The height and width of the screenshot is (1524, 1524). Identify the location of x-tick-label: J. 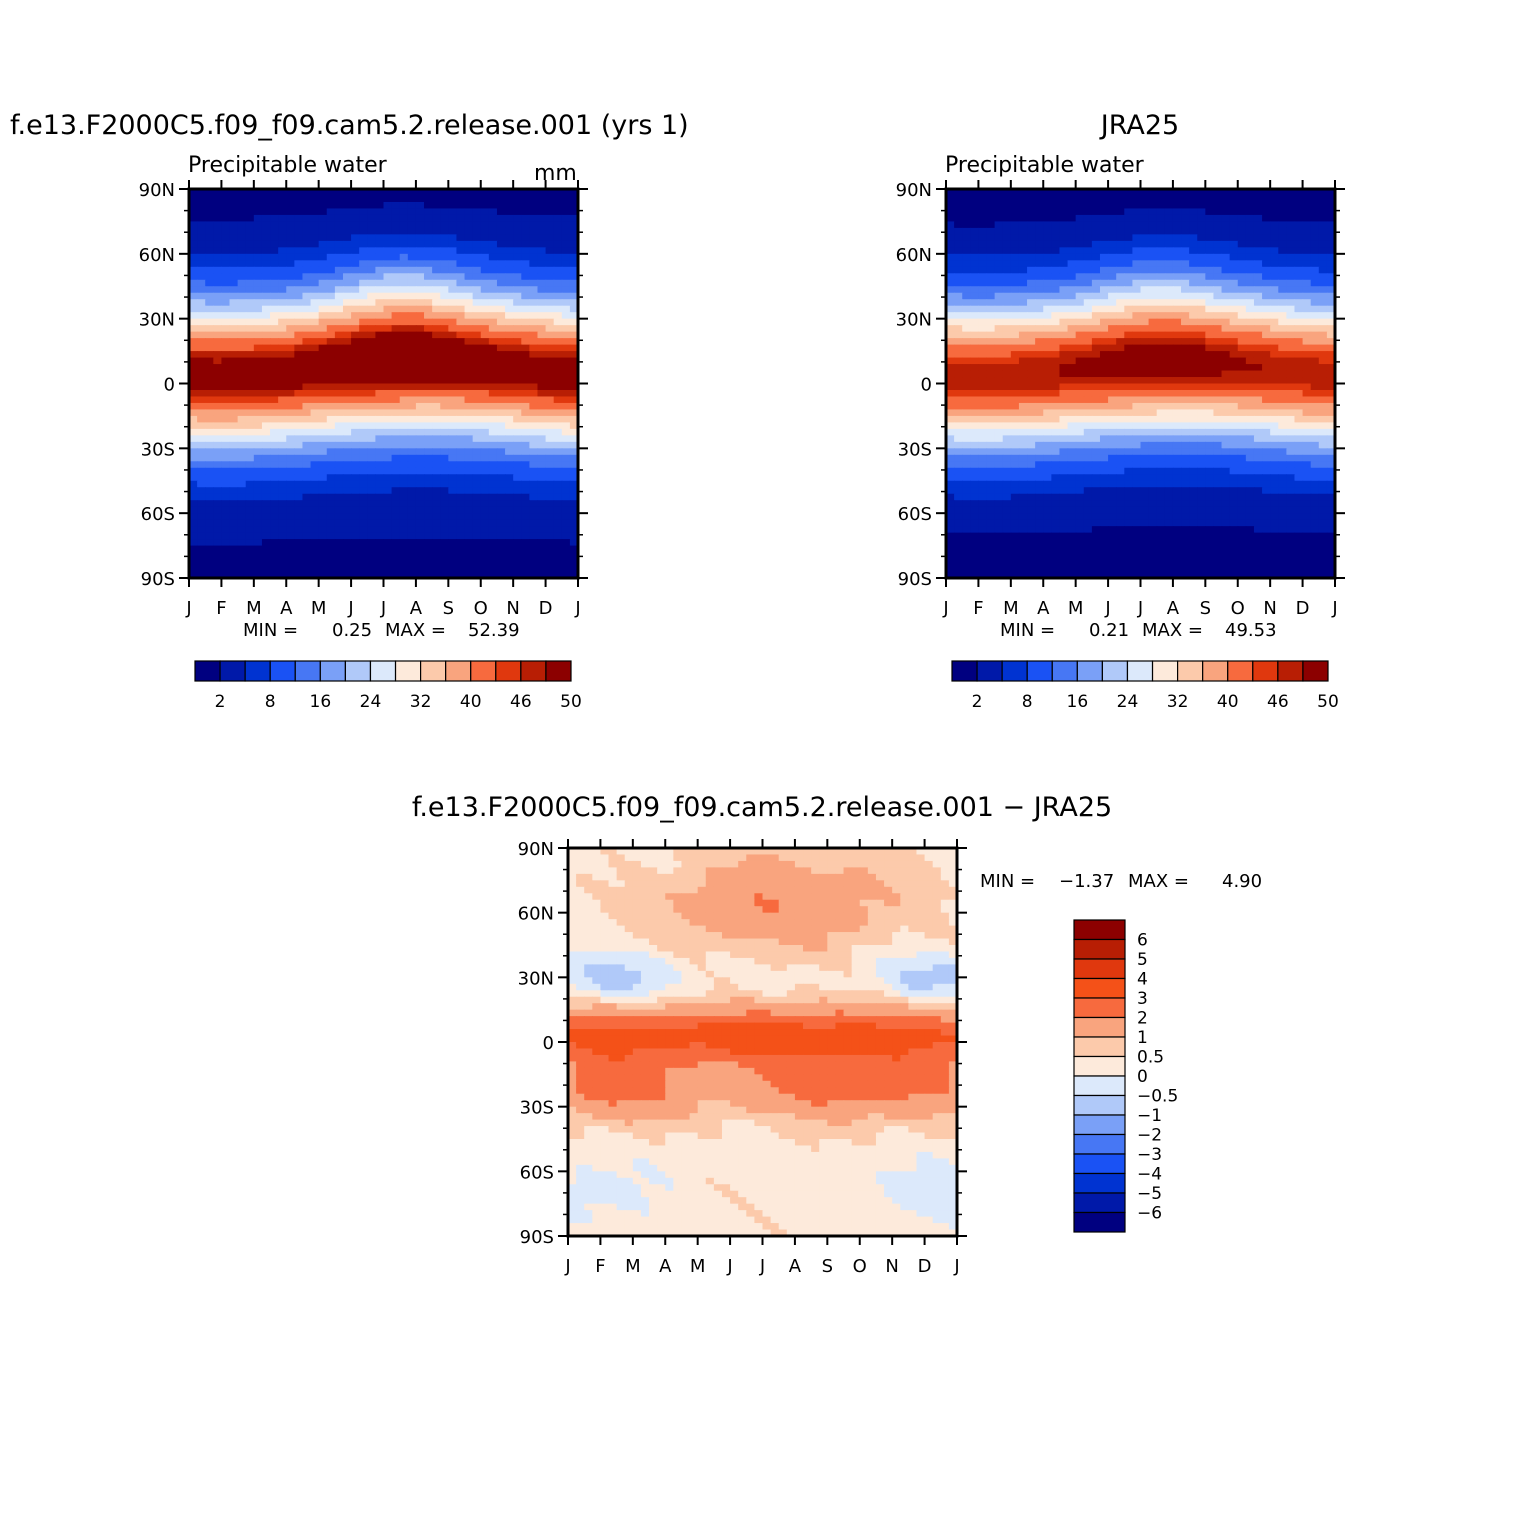
(350, 608).